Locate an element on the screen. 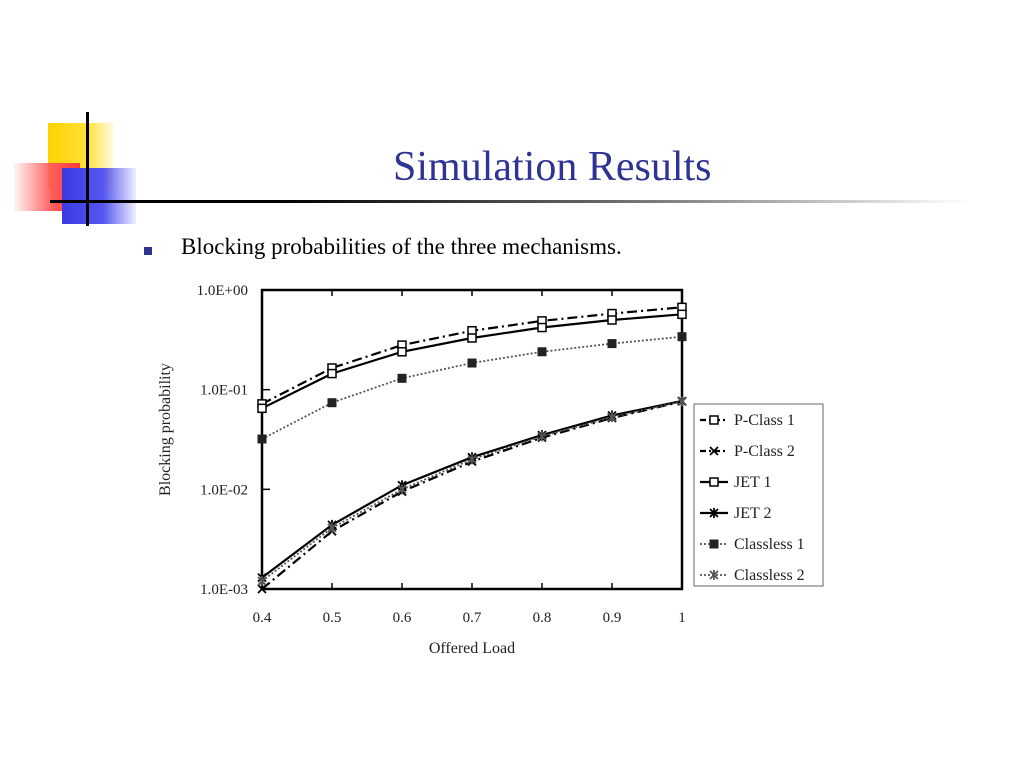  y-tick-label: 1.0E-02 is located at coordinates (224, 490).